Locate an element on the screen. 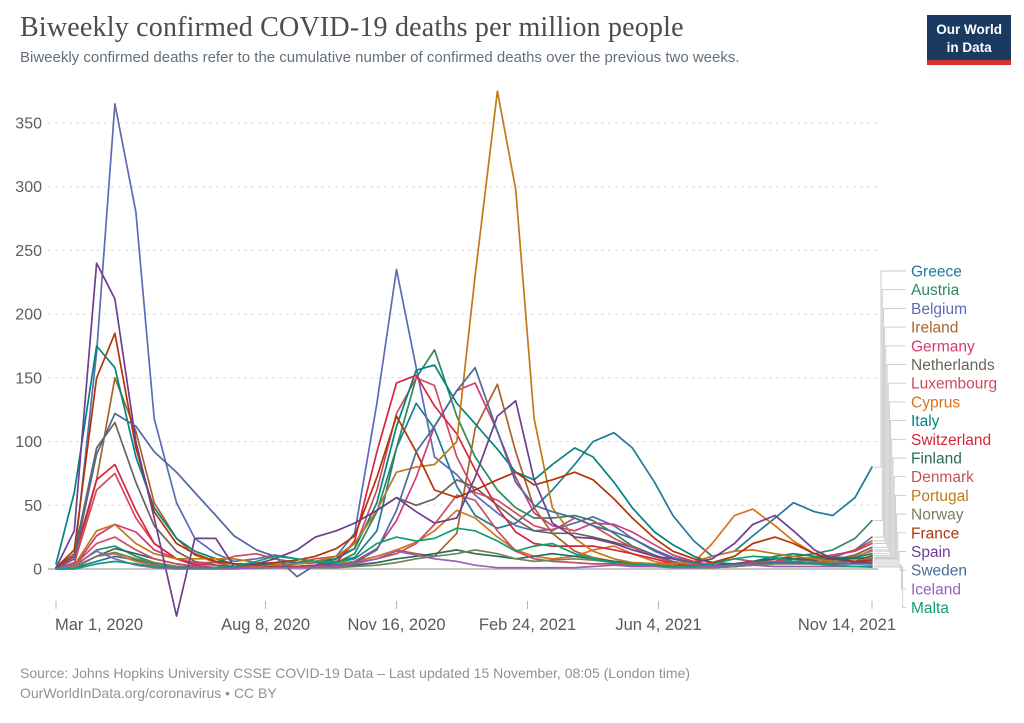 Image resolution: width=1024 pixels, height=723 pixels. y-tick-label-100: 100 is located at coordinates (28, 442).